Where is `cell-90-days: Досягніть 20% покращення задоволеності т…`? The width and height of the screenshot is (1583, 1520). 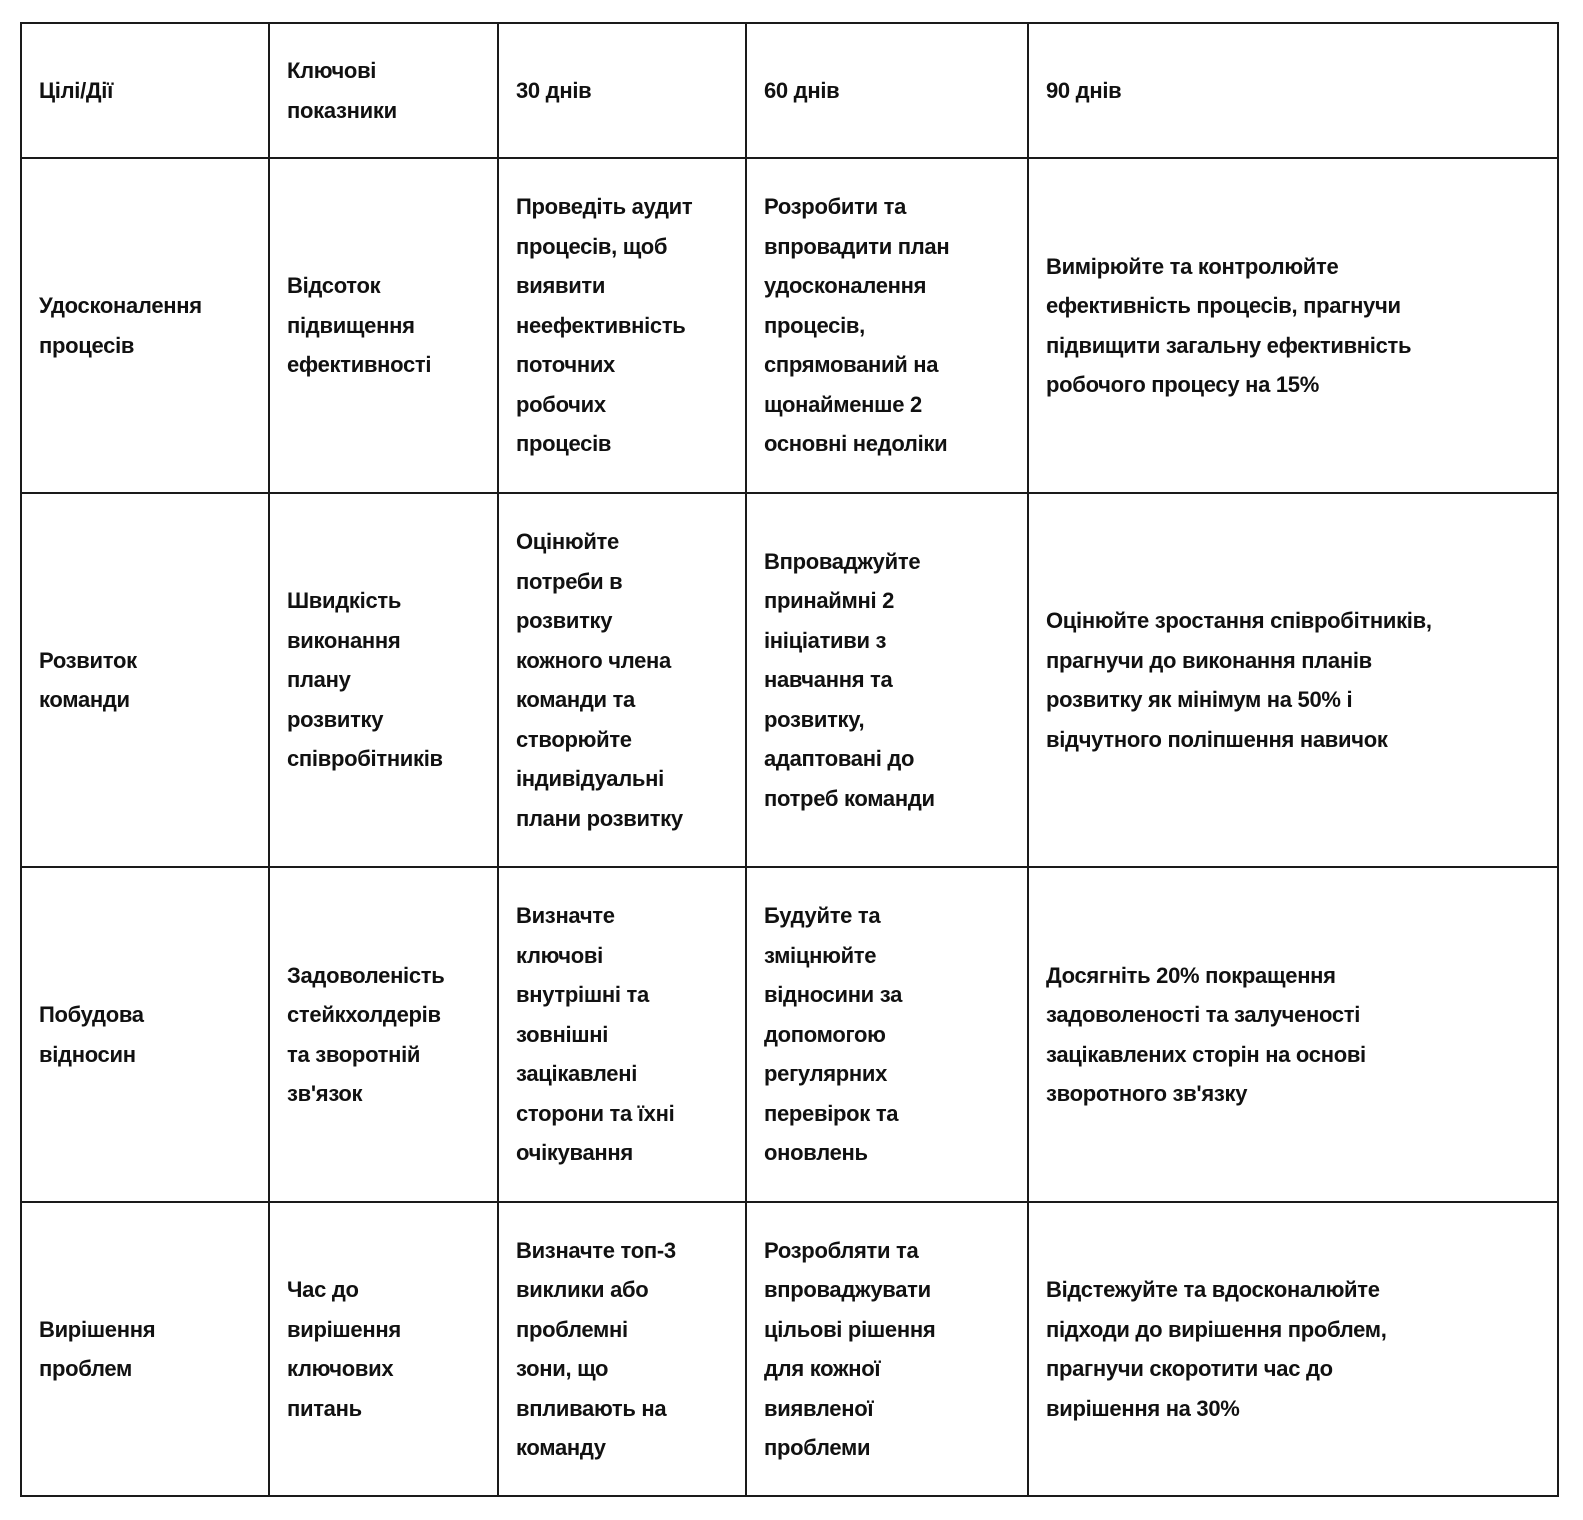
cell-90-days: Досягніть 20% покращення задоволеності т… is located at coordinates (1293, 1034).